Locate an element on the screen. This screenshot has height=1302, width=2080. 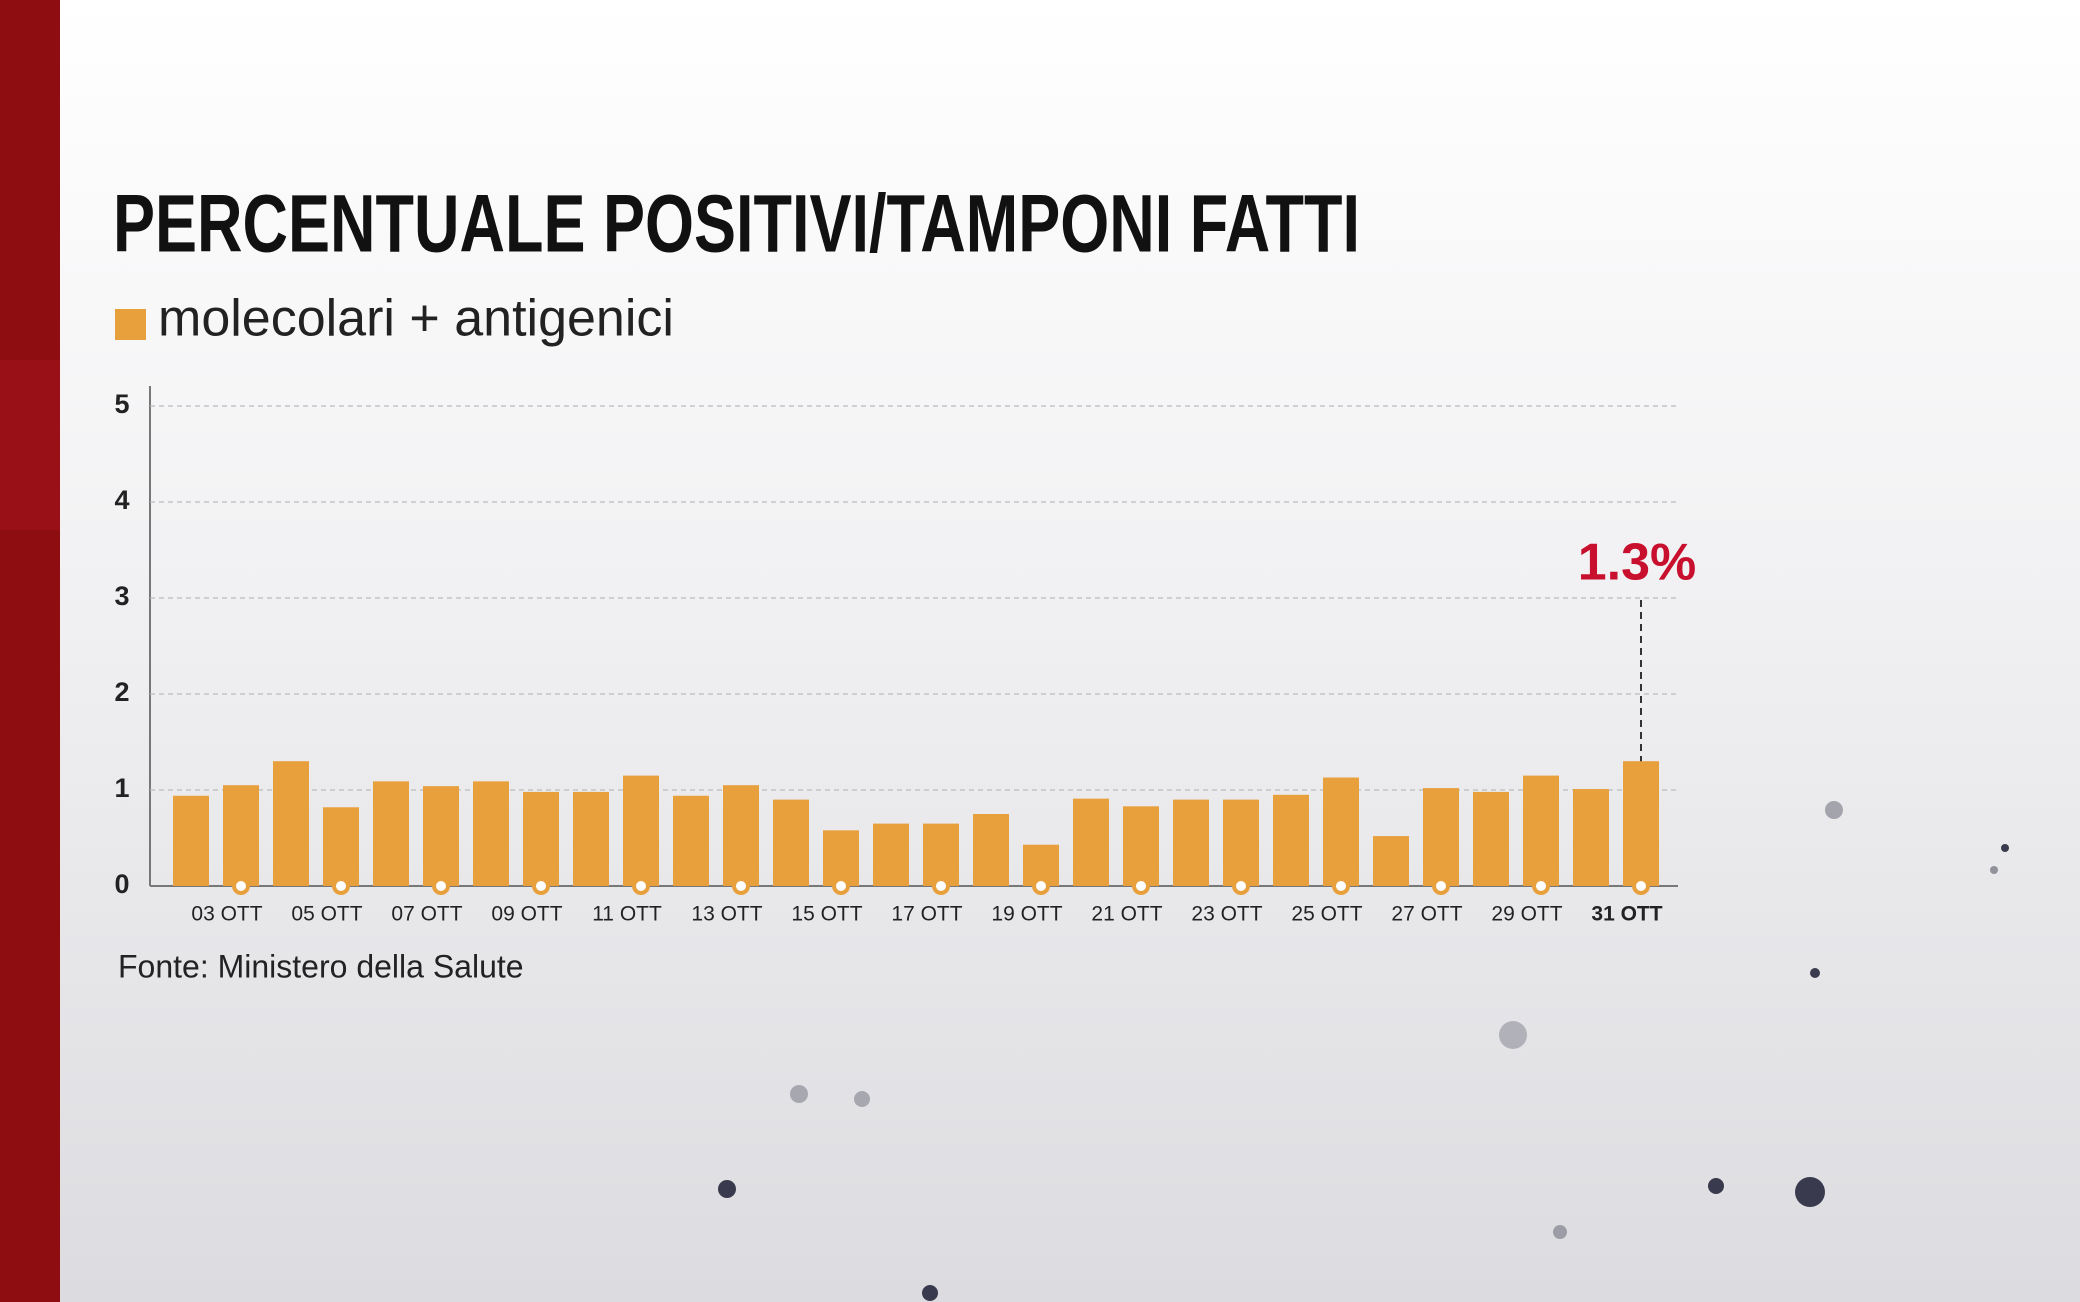
value-label: 1.3% is located at coordinates (1637, 563).